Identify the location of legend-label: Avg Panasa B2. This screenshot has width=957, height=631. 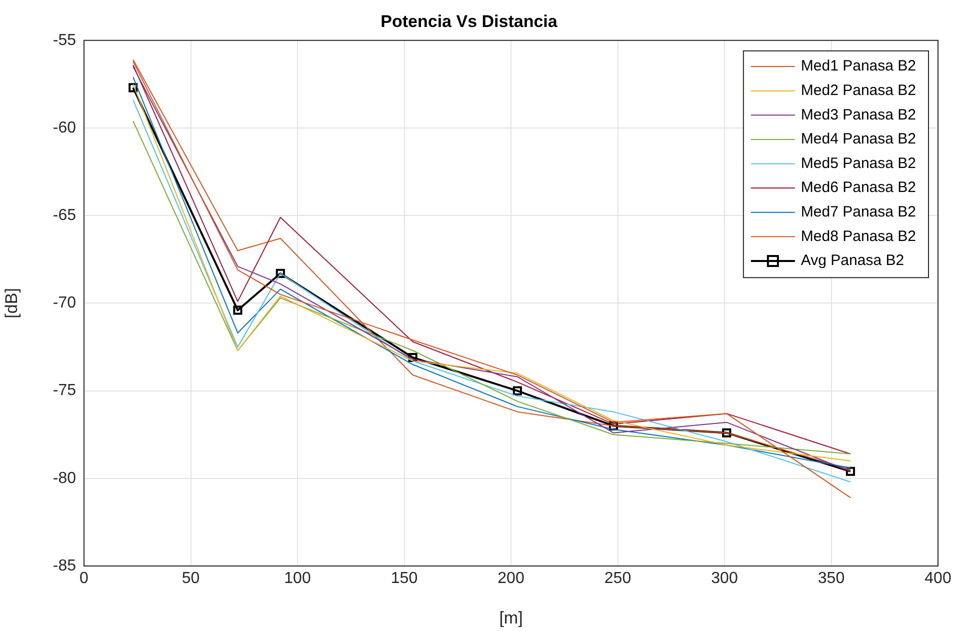
(852, 261).